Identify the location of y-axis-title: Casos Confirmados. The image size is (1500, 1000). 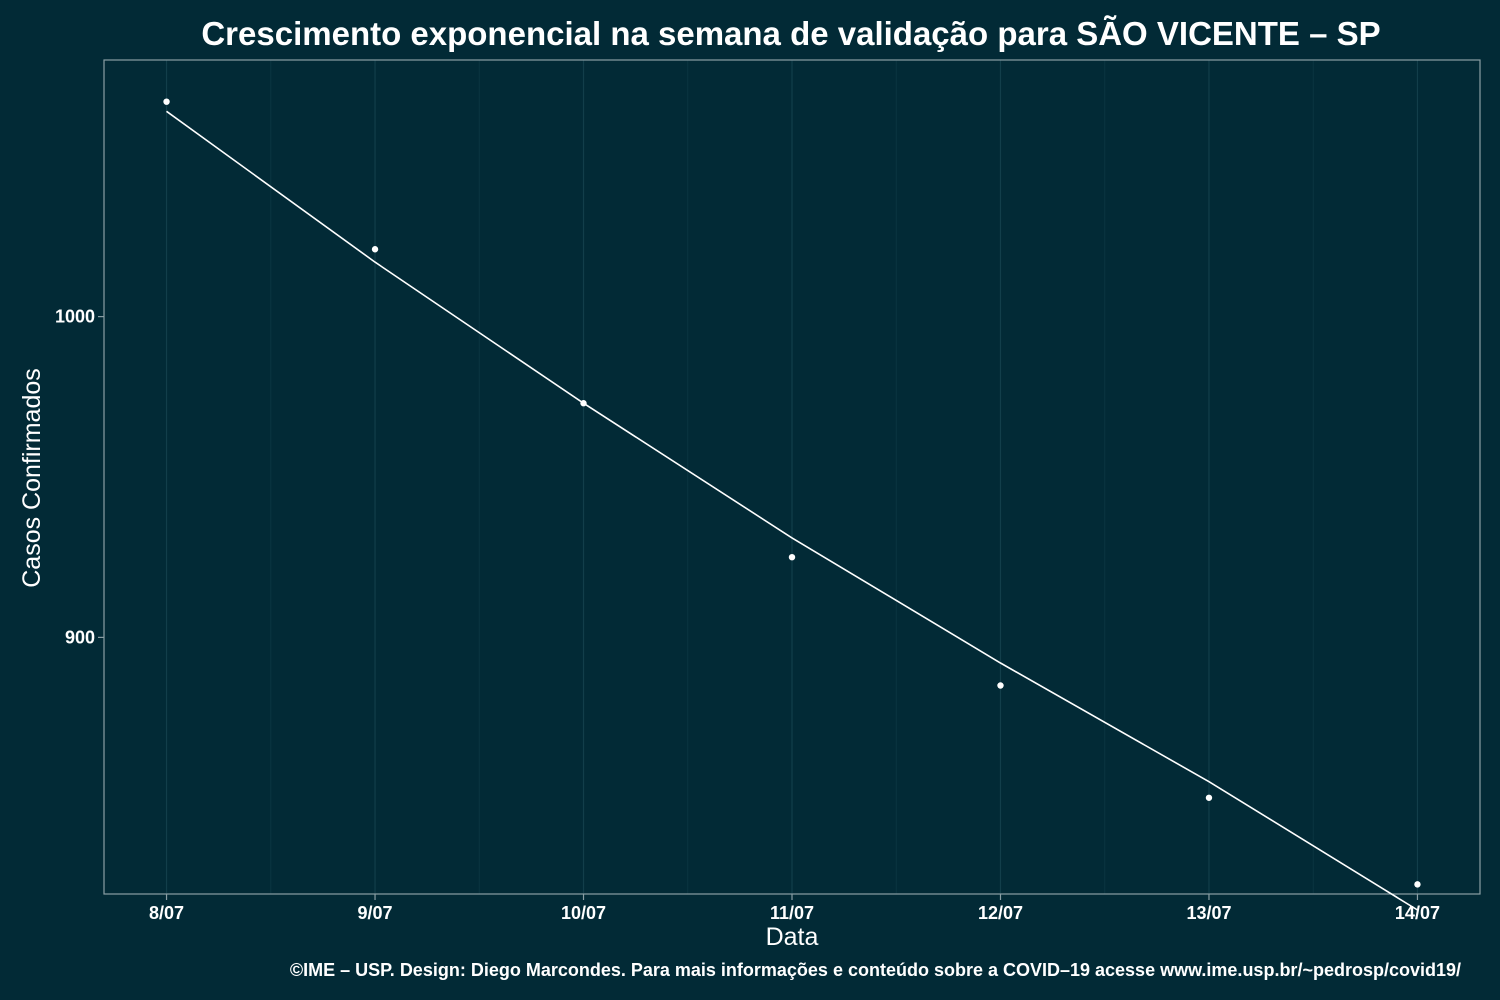
(32, 478).